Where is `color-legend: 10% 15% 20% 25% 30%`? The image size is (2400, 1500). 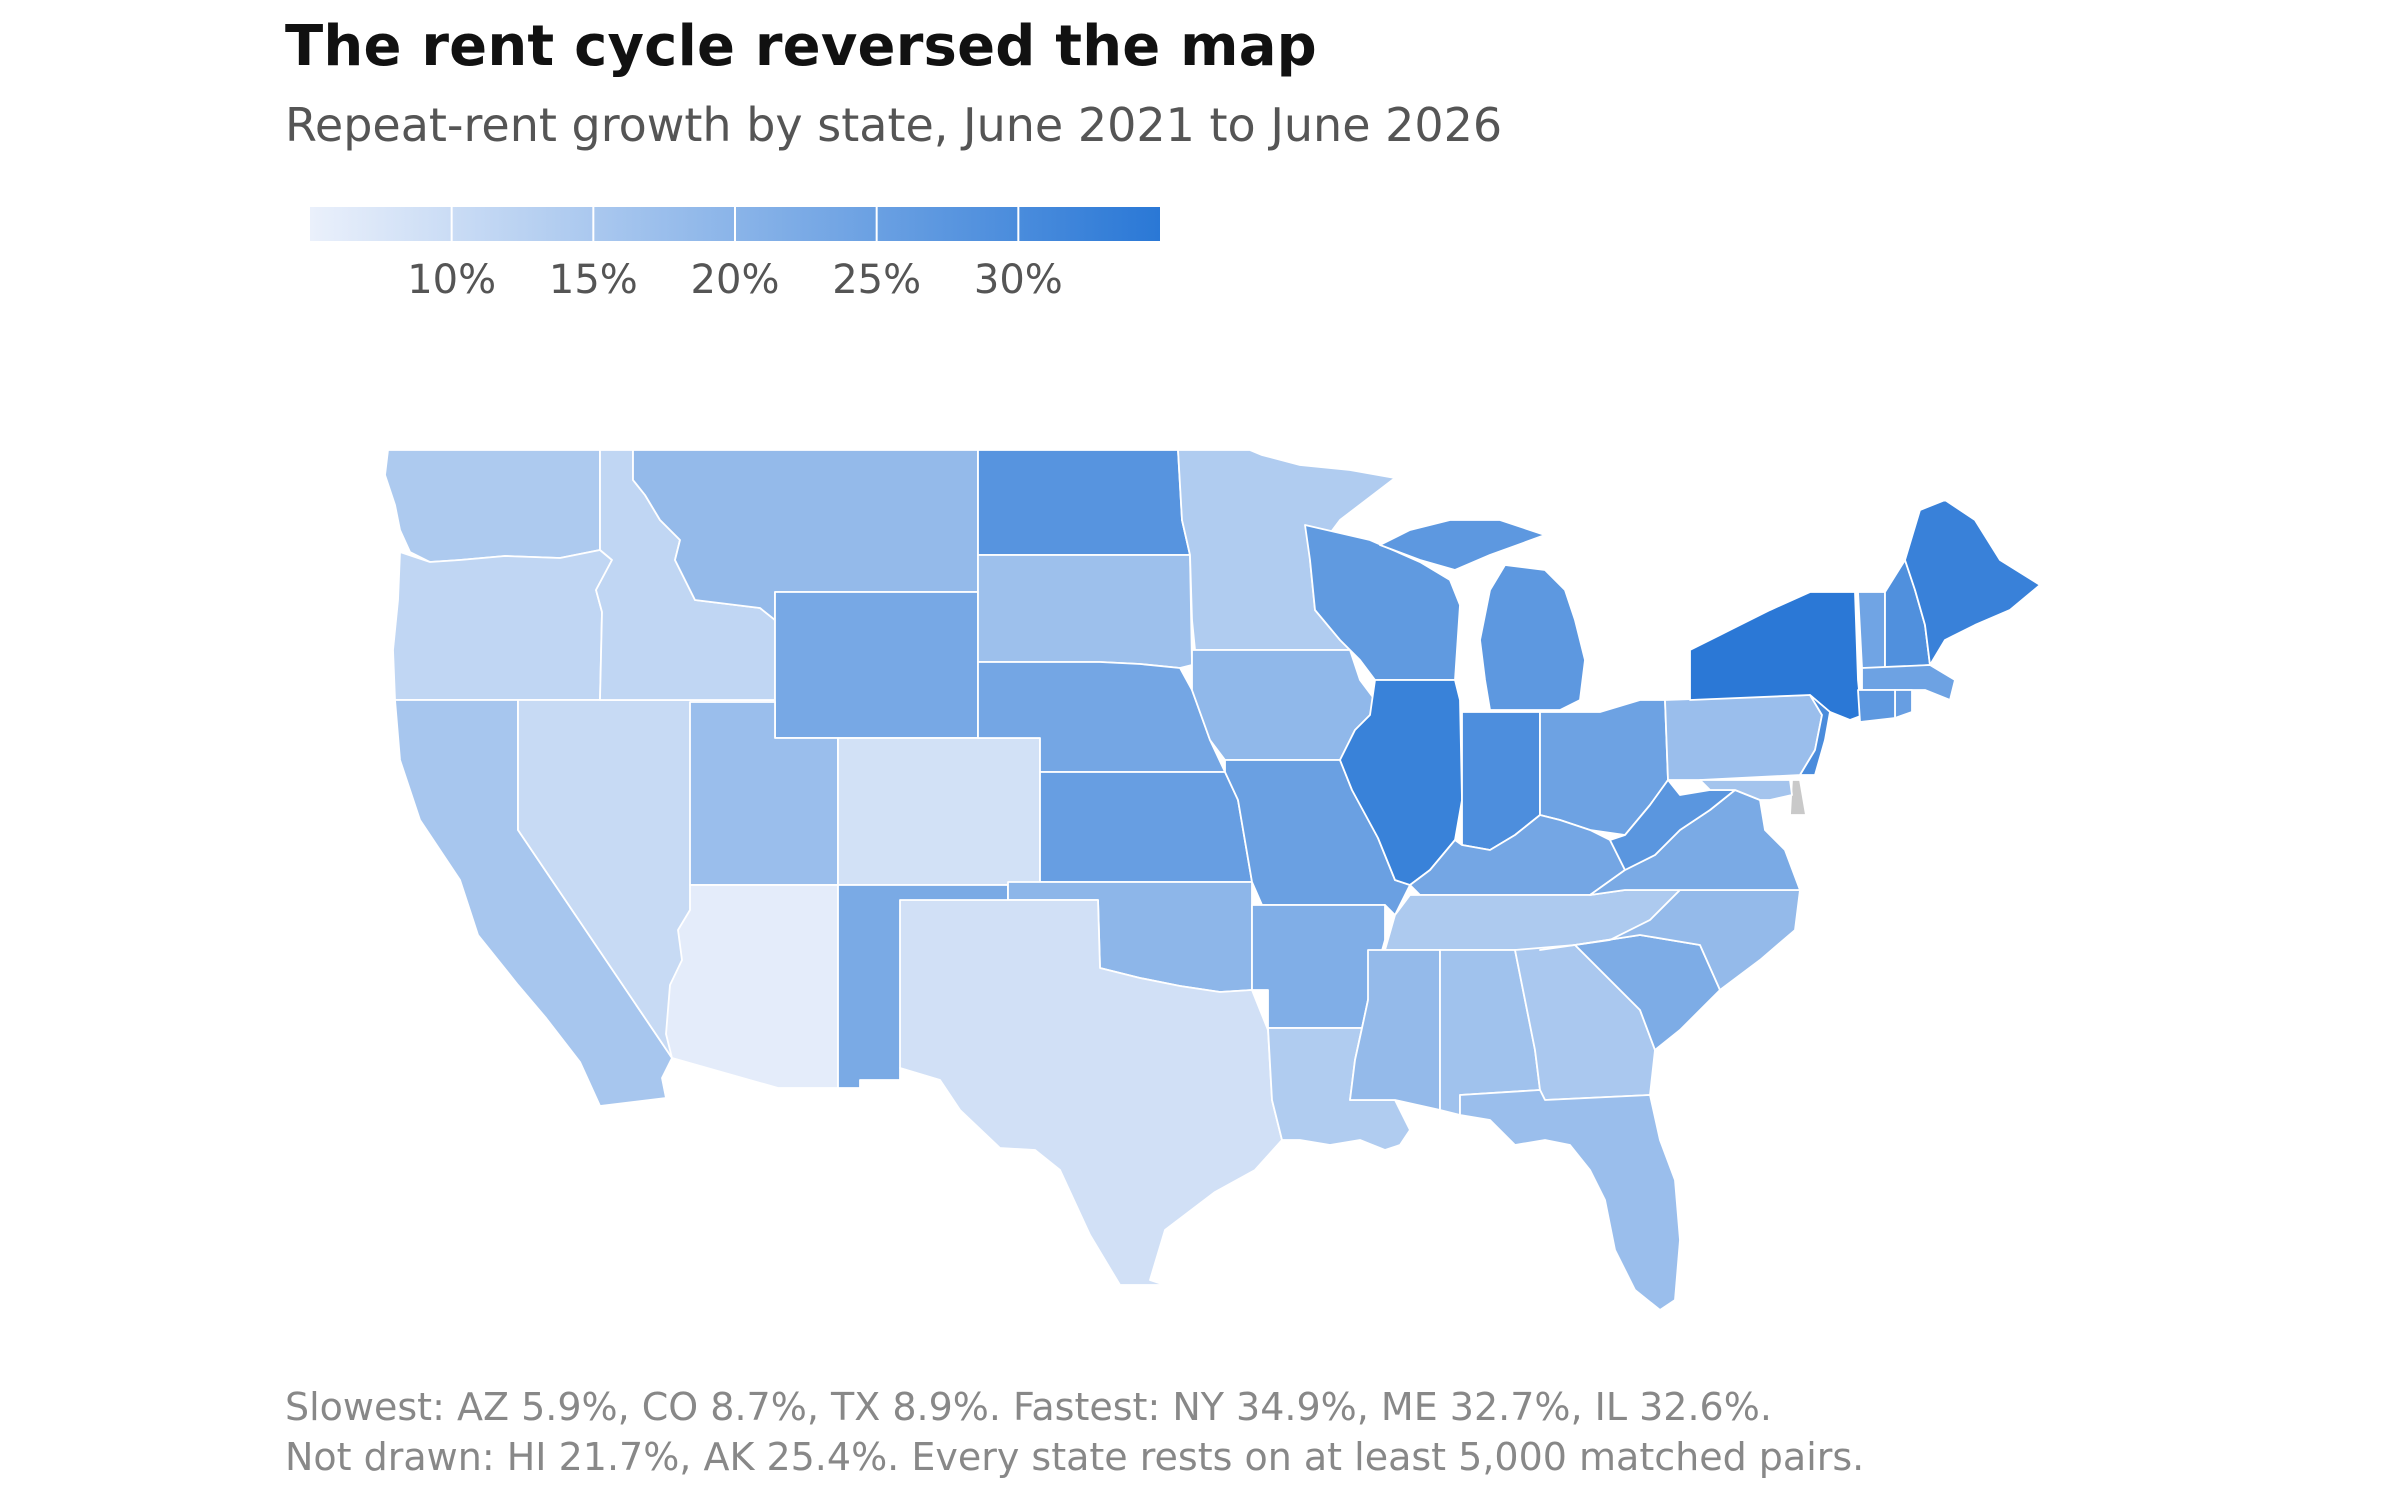
color-legend: 10% 15% 20% 25% 30% is located at coordinates (735, 260).